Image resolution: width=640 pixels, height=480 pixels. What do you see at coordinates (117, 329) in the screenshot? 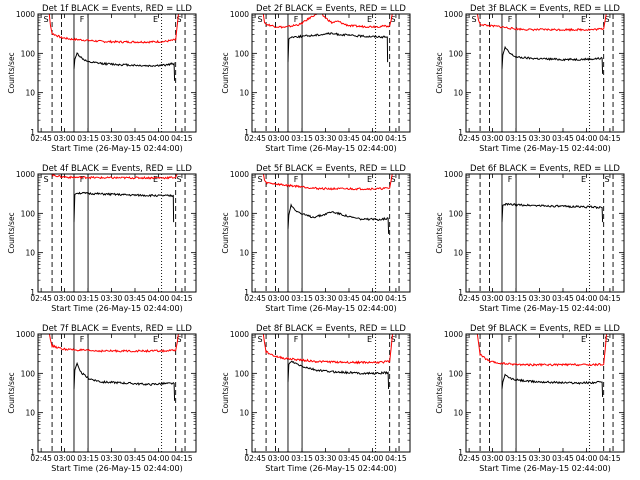
I see `chart-title: Det 7f BLACK = Events, RED = LLD` at bounding box center [117, 329].